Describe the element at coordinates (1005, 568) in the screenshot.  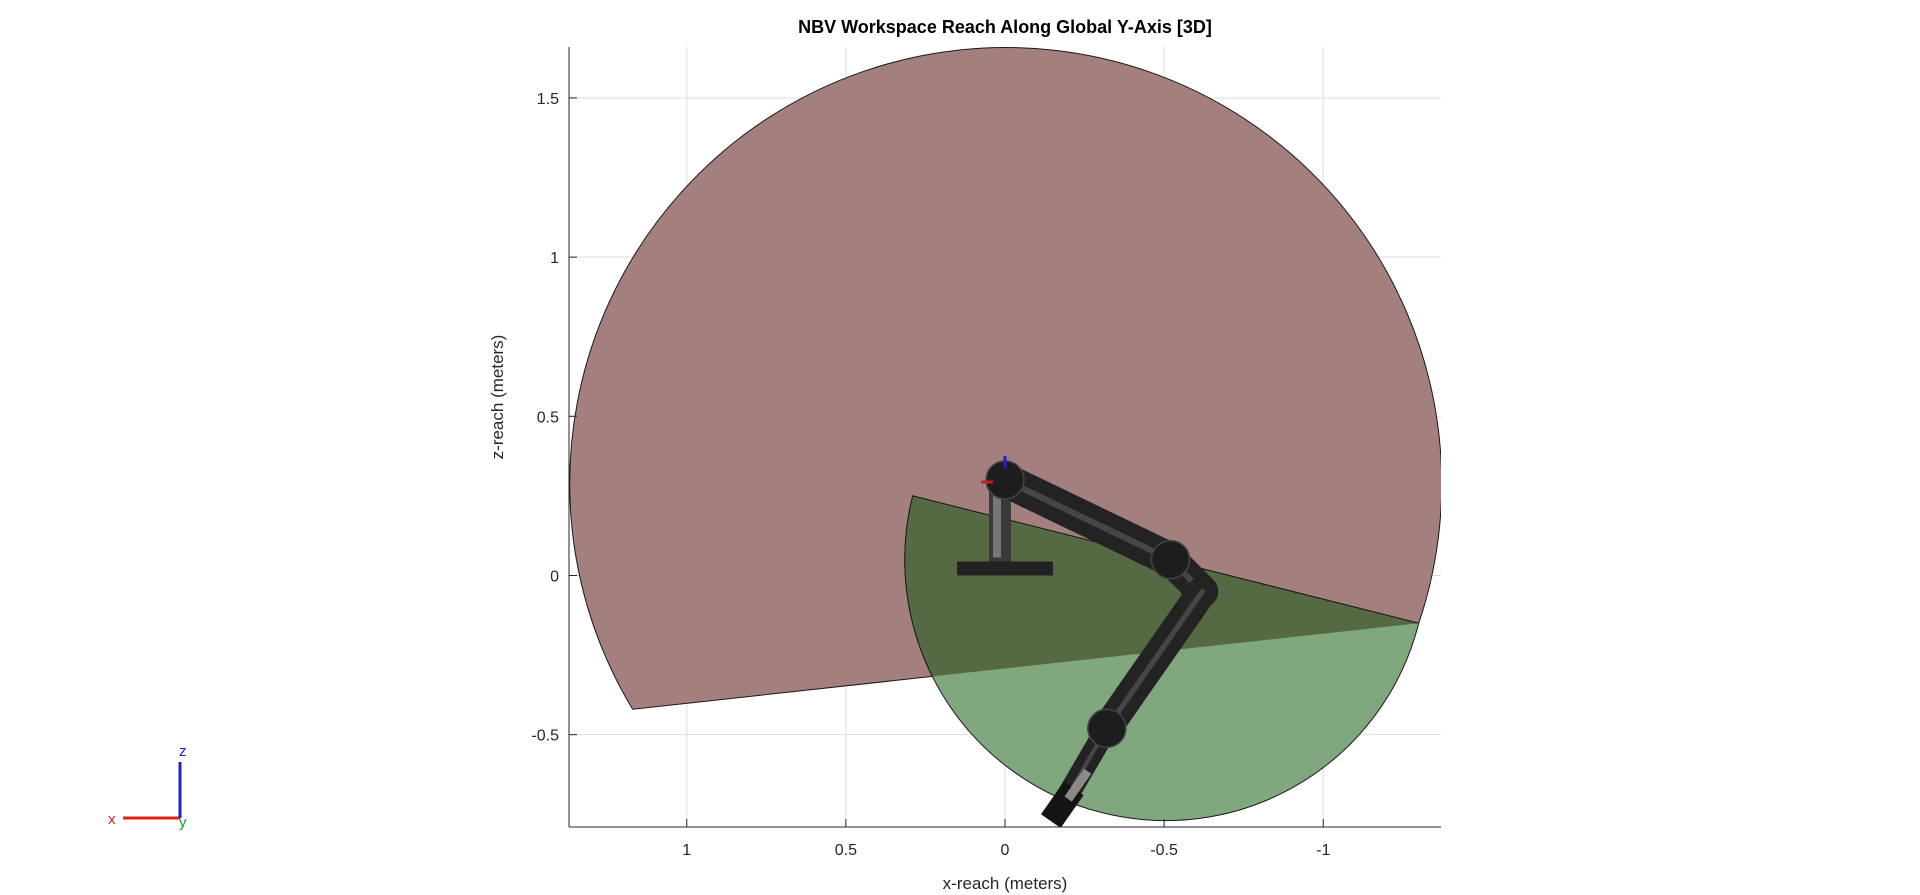
I see `robot-base` at that location.